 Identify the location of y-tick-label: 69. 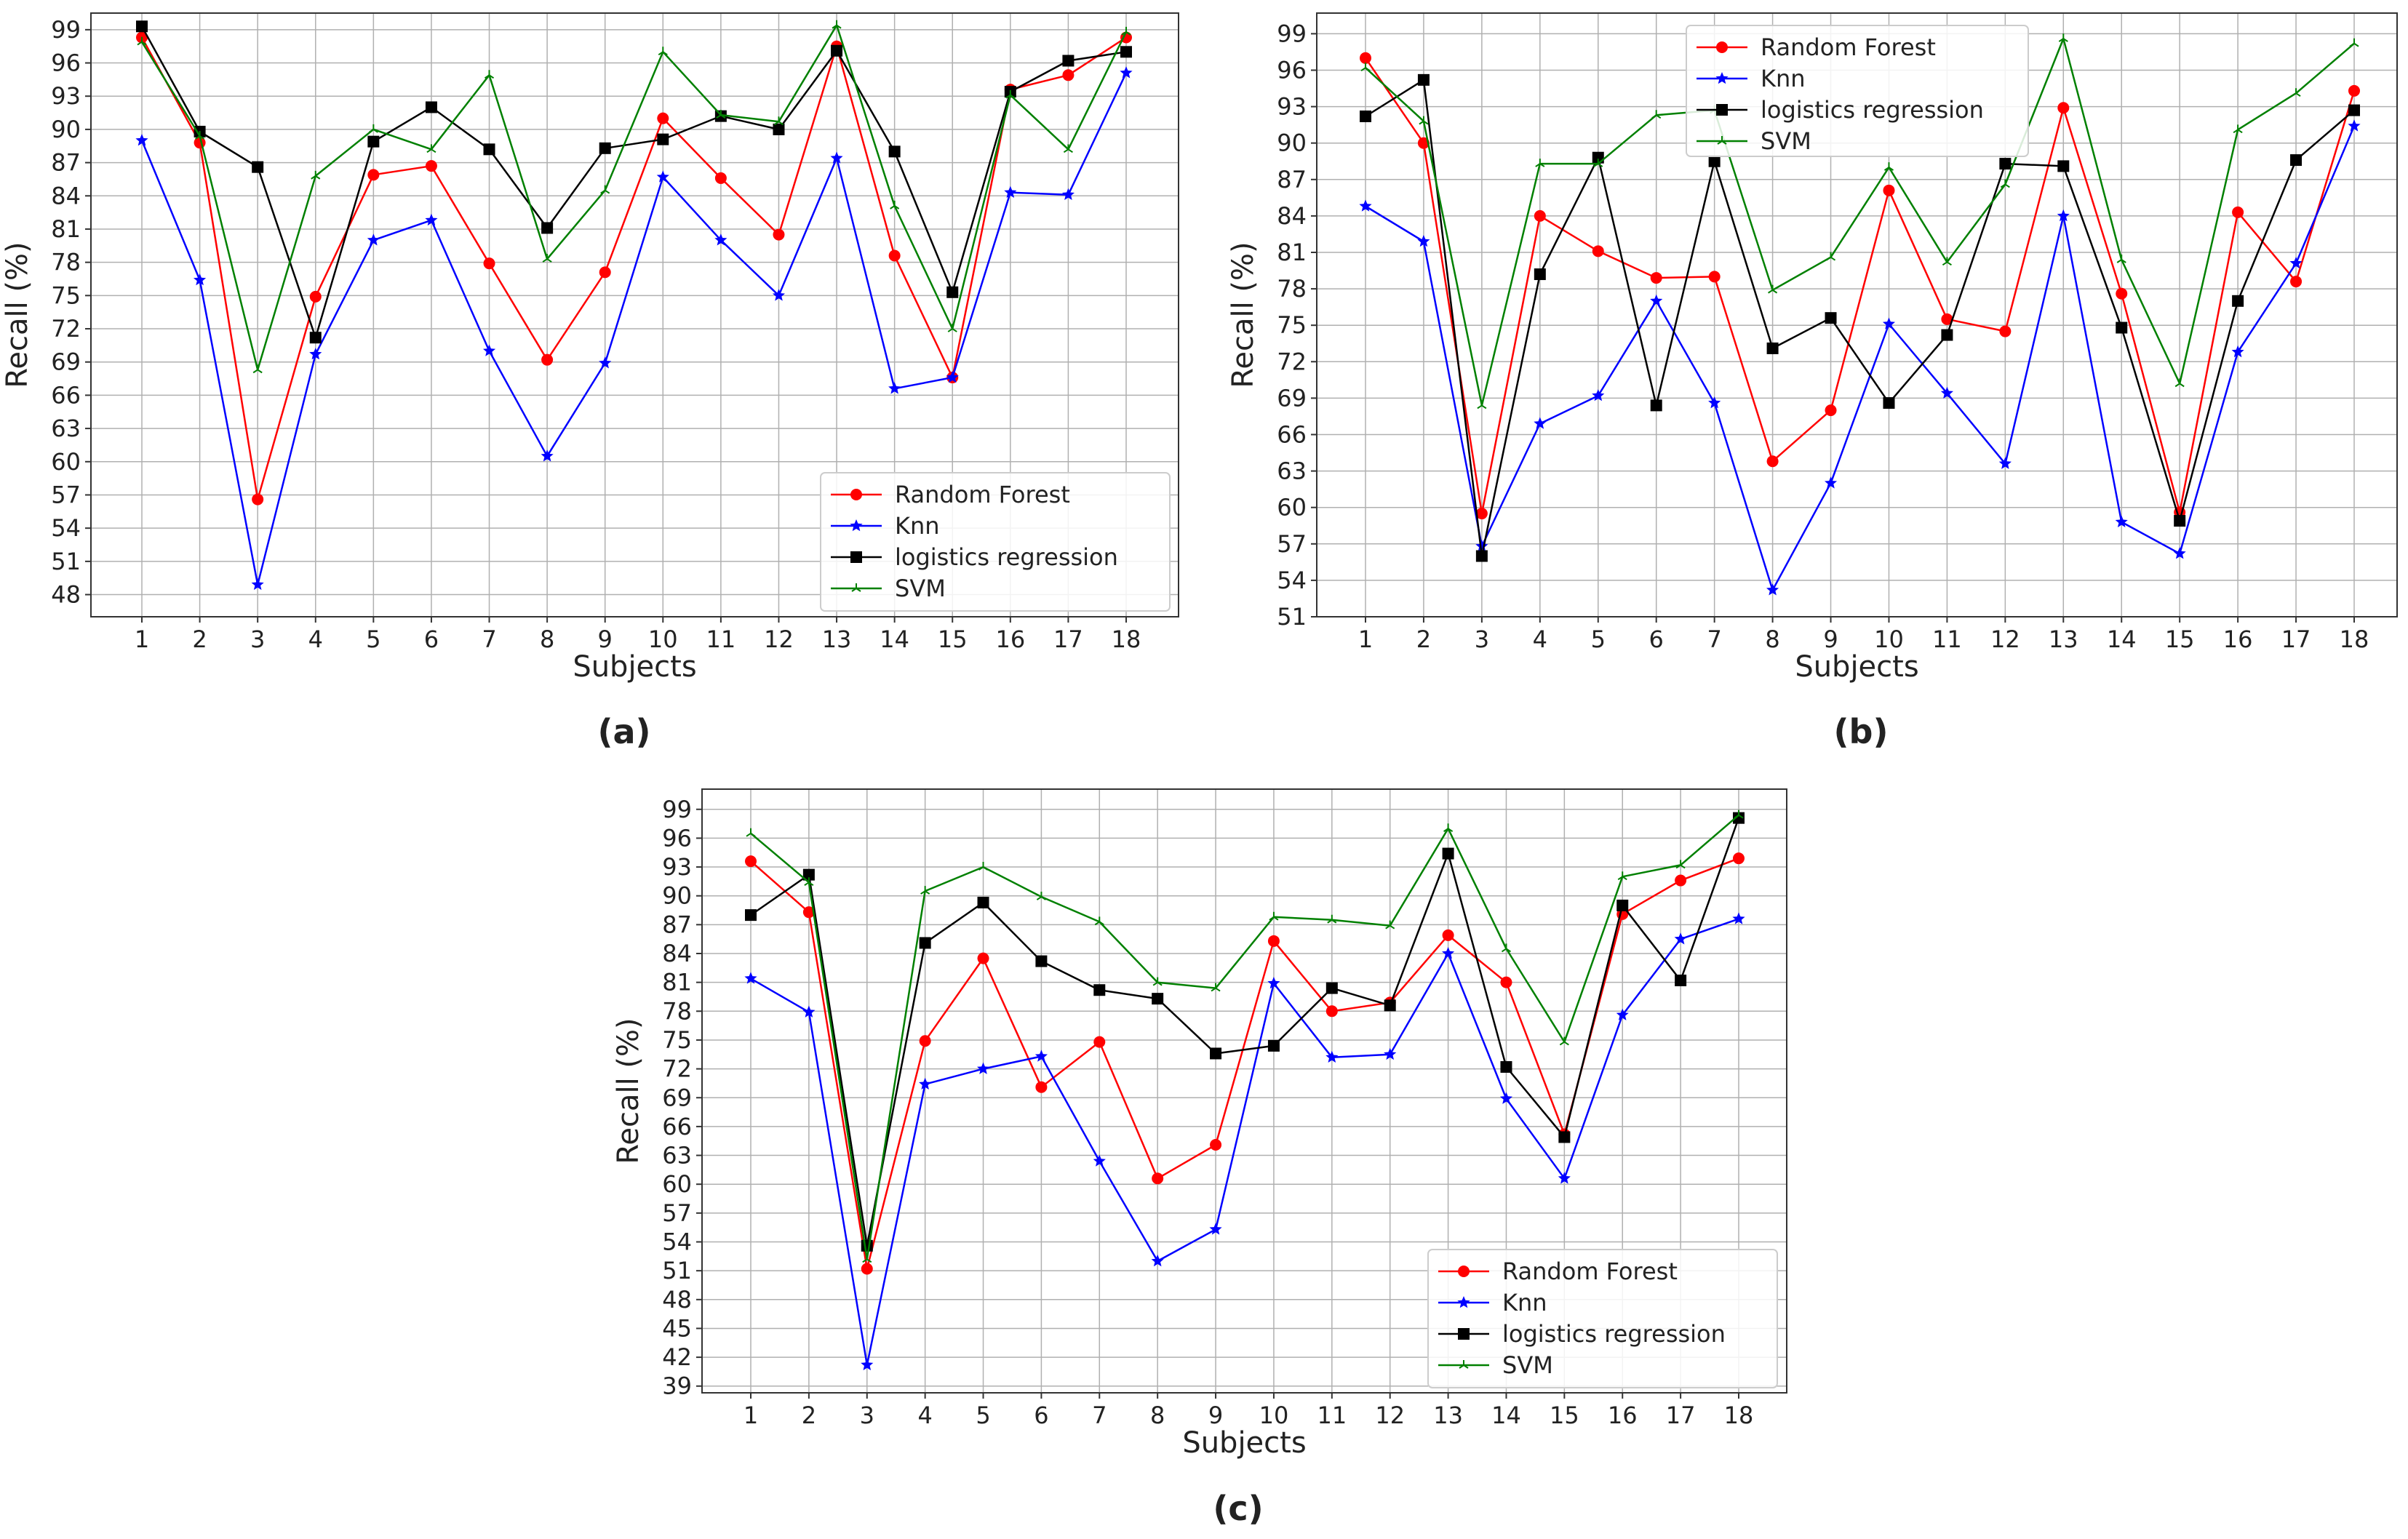
(66, 362).